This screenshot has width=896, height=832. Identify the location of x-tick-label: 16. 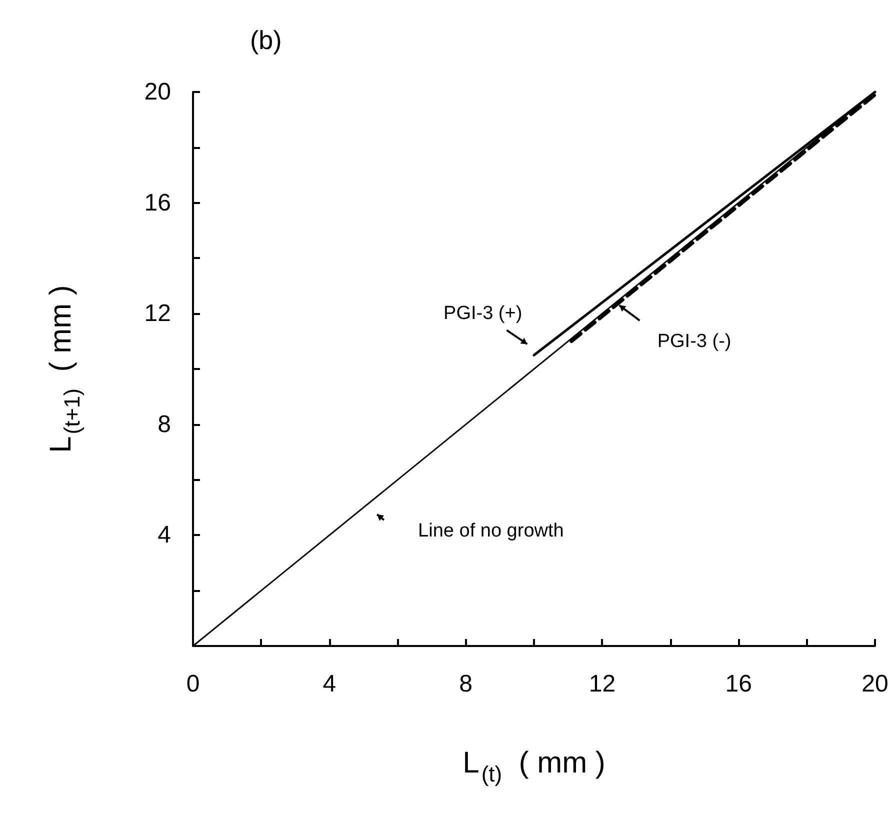
(738, 684).